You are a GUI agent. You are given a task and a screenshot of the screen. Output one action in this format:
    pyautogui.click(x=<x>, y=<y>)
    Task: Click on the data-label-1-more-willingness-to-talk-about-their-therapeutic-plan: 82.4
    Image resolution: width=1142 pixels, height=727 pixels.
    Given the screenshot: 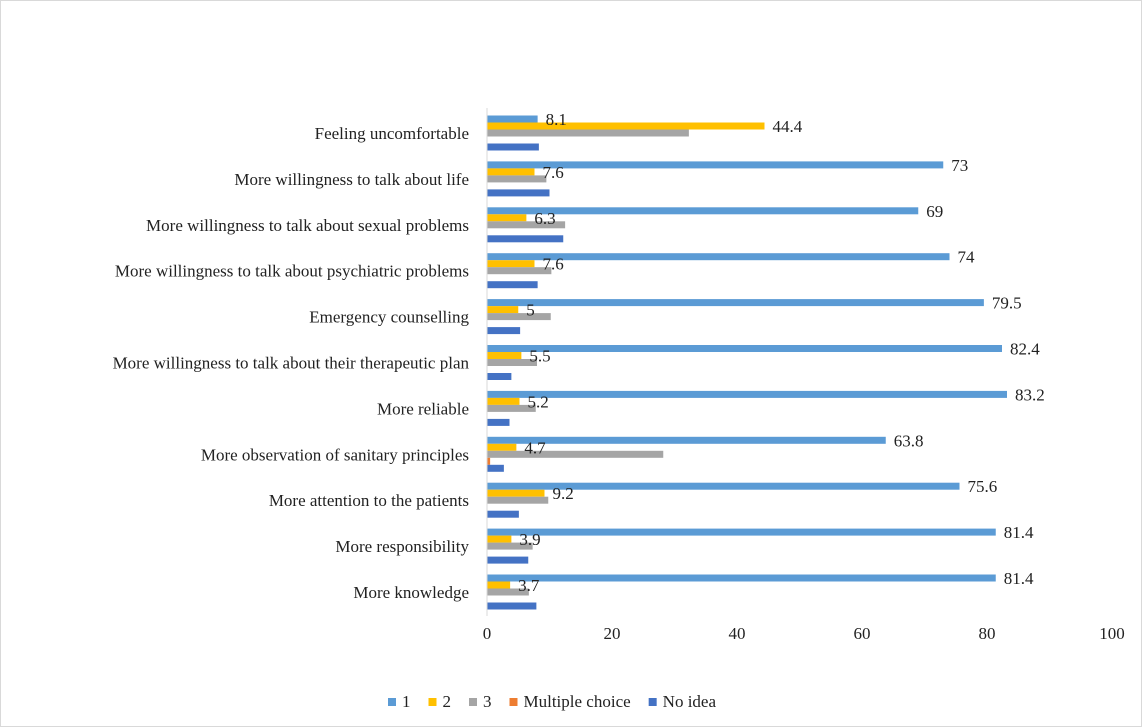 What is the action you would take?
    pyautogui.click(x=1025, y=349)
    